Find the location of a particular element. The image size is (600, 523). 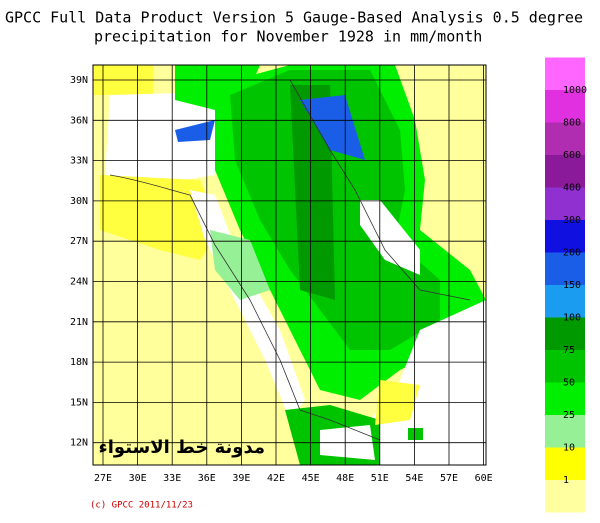

lat-label: 33N is located at coordinates (79, 161).